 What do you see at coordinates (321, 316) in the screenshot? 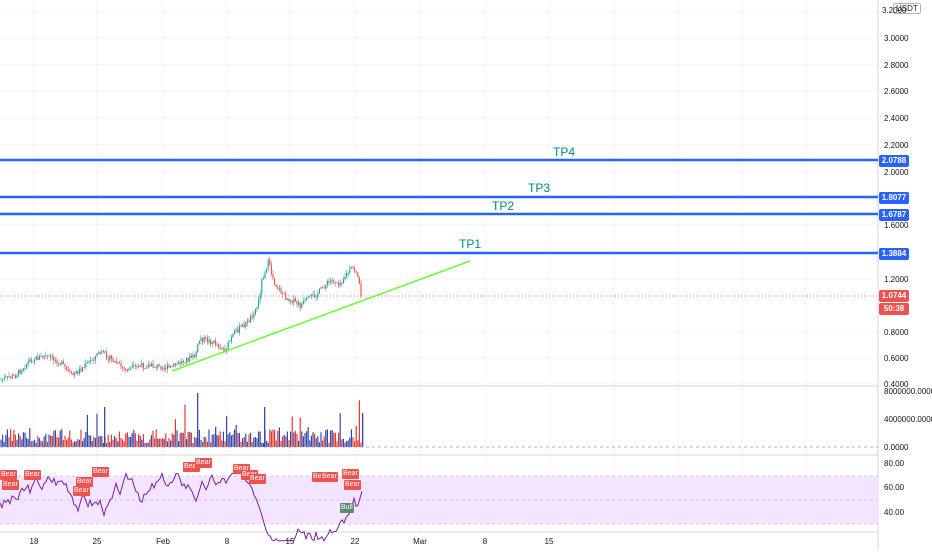
I see `trend-line` at bounding box center [321, 316].